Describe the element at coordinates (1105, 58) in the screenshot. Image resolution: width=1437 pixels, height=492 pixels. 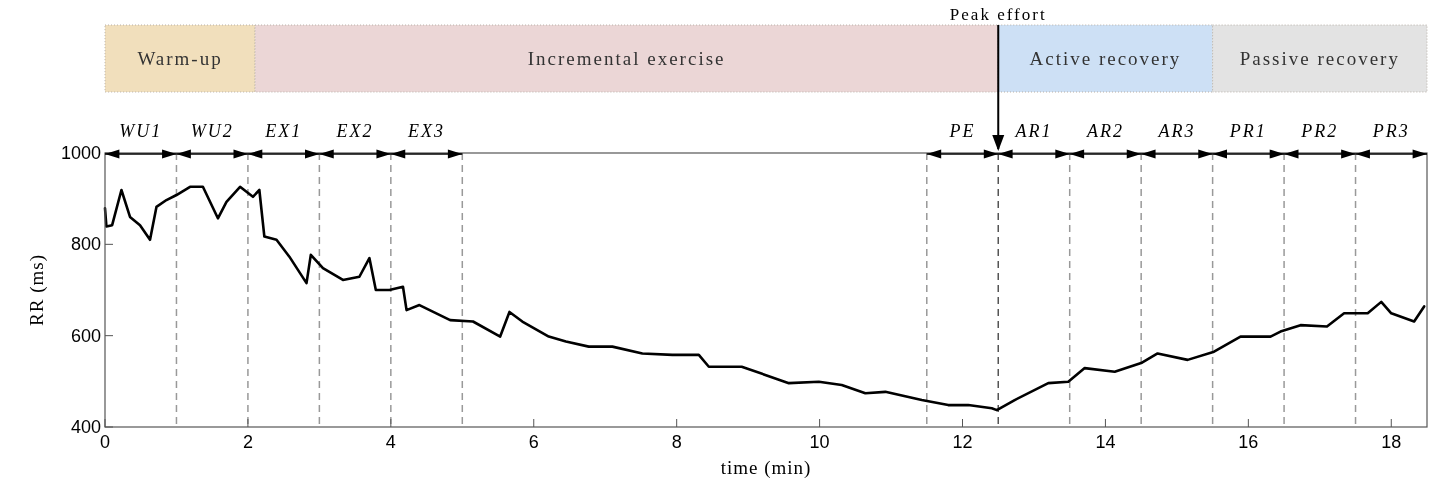
I see `band-label: Active recovery` at that location.